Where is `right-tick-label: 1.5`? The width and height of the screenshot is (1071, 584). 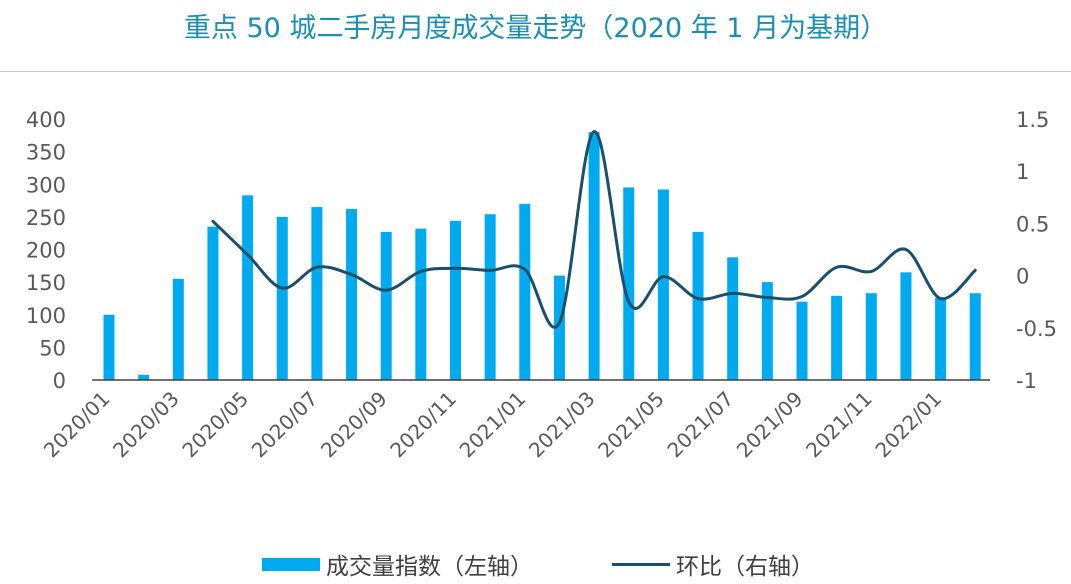
right-tick-label: 1.5 is located at coordinates (1032, 120).